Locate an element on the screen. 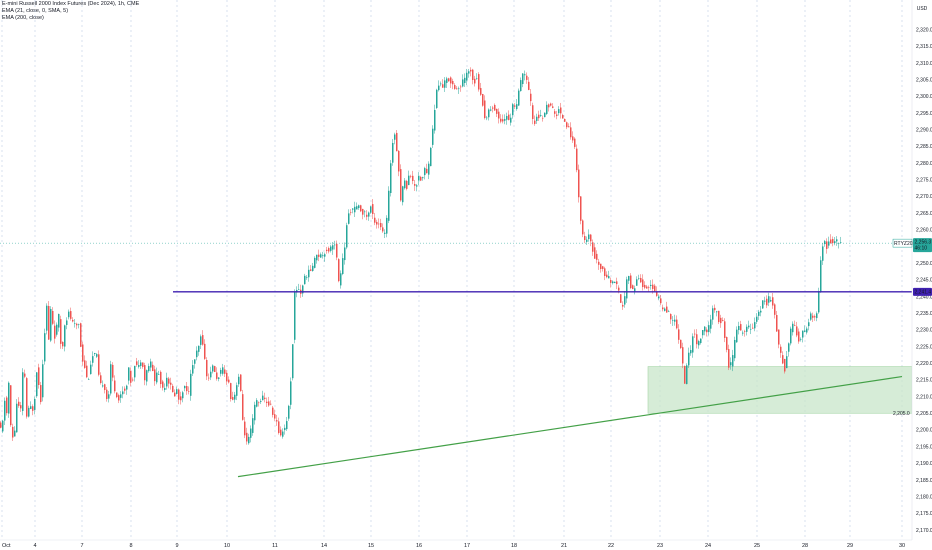  ascending-trendline is located at coordinates (570, 426).